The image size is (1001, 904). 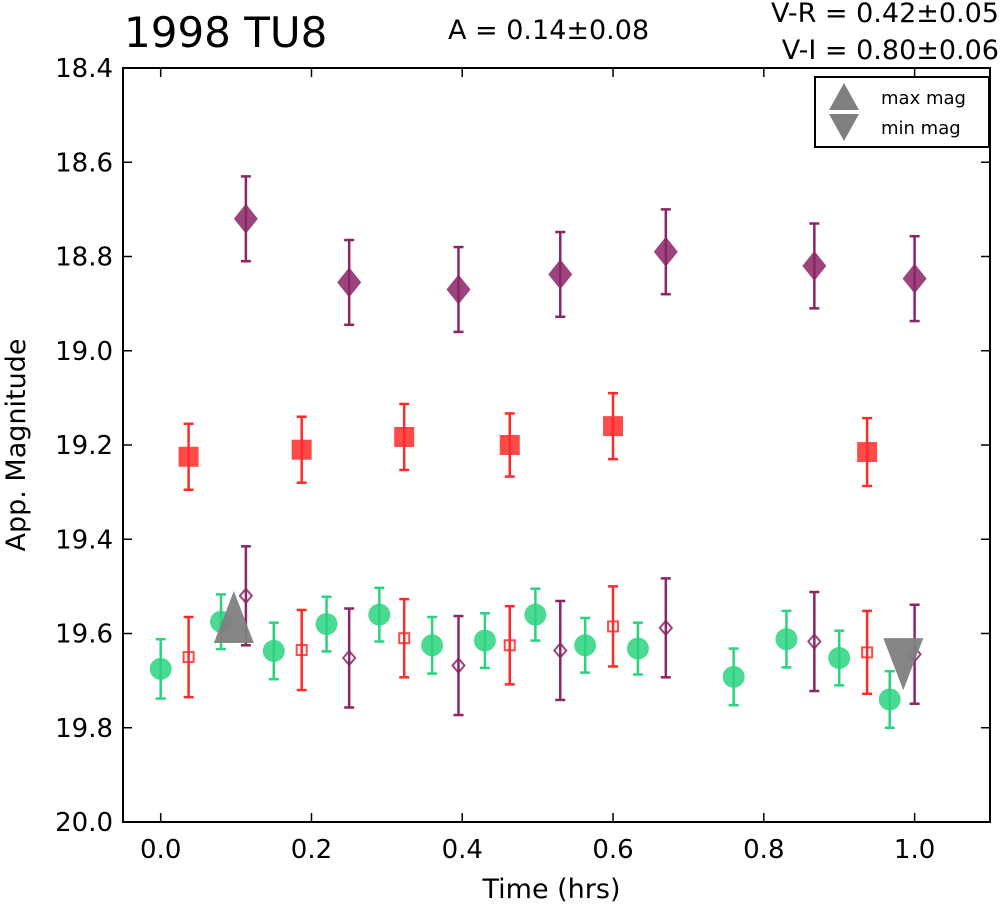 What do you see at coordinates (884, 14) in the screenshot?
I see `color-vr-label: V-R = 0.42±0.05` at bounding box center [884, 14].